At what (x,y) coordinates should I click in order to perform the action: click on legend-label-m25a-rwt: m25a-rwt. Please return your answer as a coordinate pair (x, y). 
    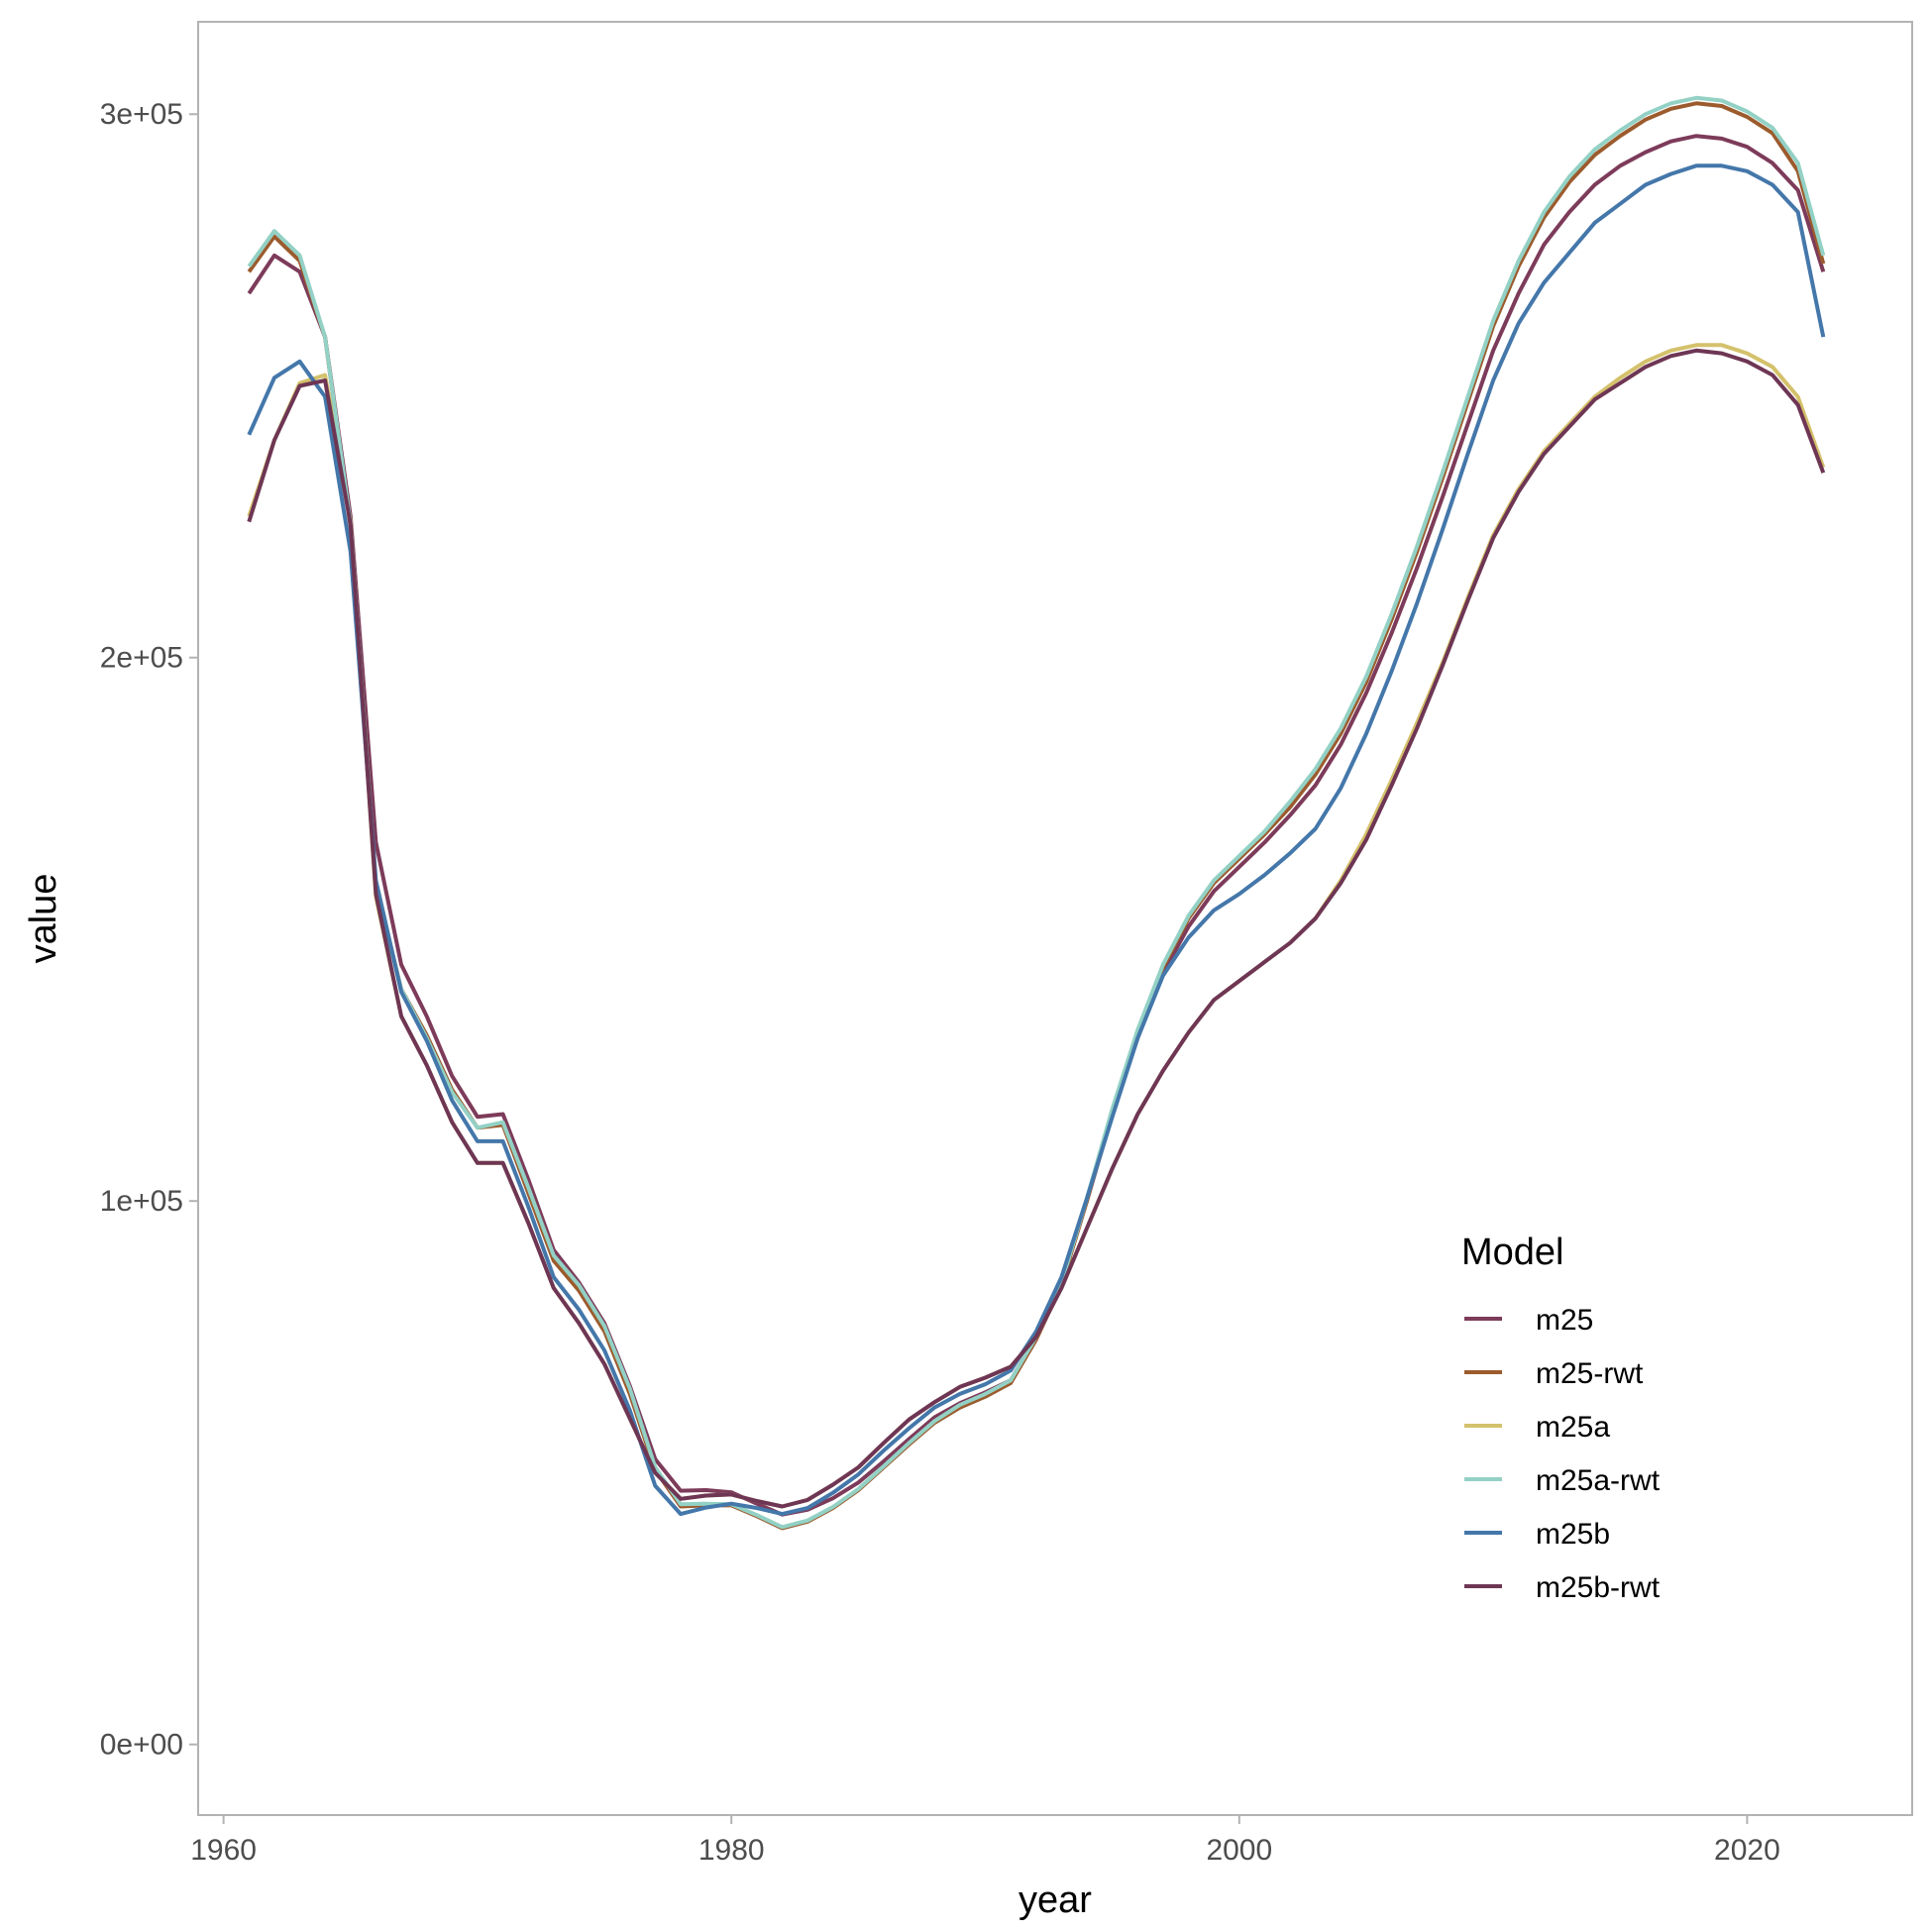
    Looking at the image, I should click on (1599, 1481).